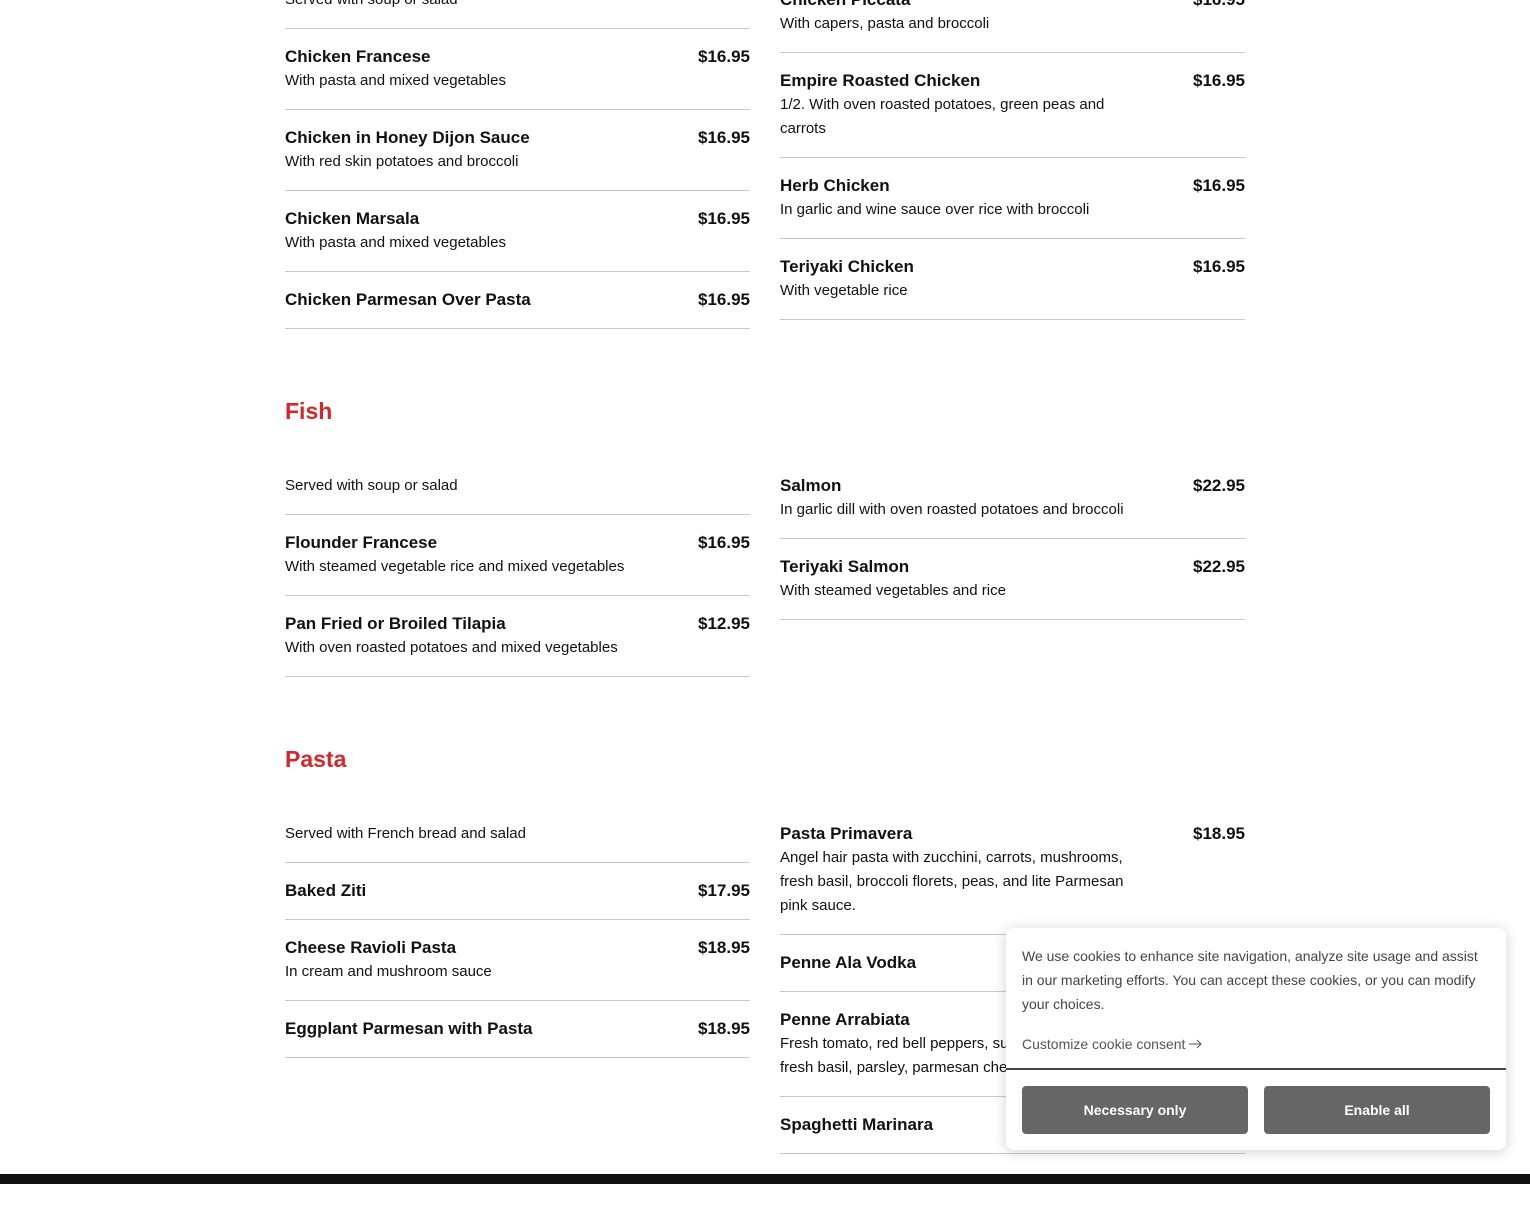 This screenshot has width=1530, height=1222. What do you see at coordinates (724, 623) in the screenshot?
I see `item-price: $12.95` at bounding box center [724, 623].